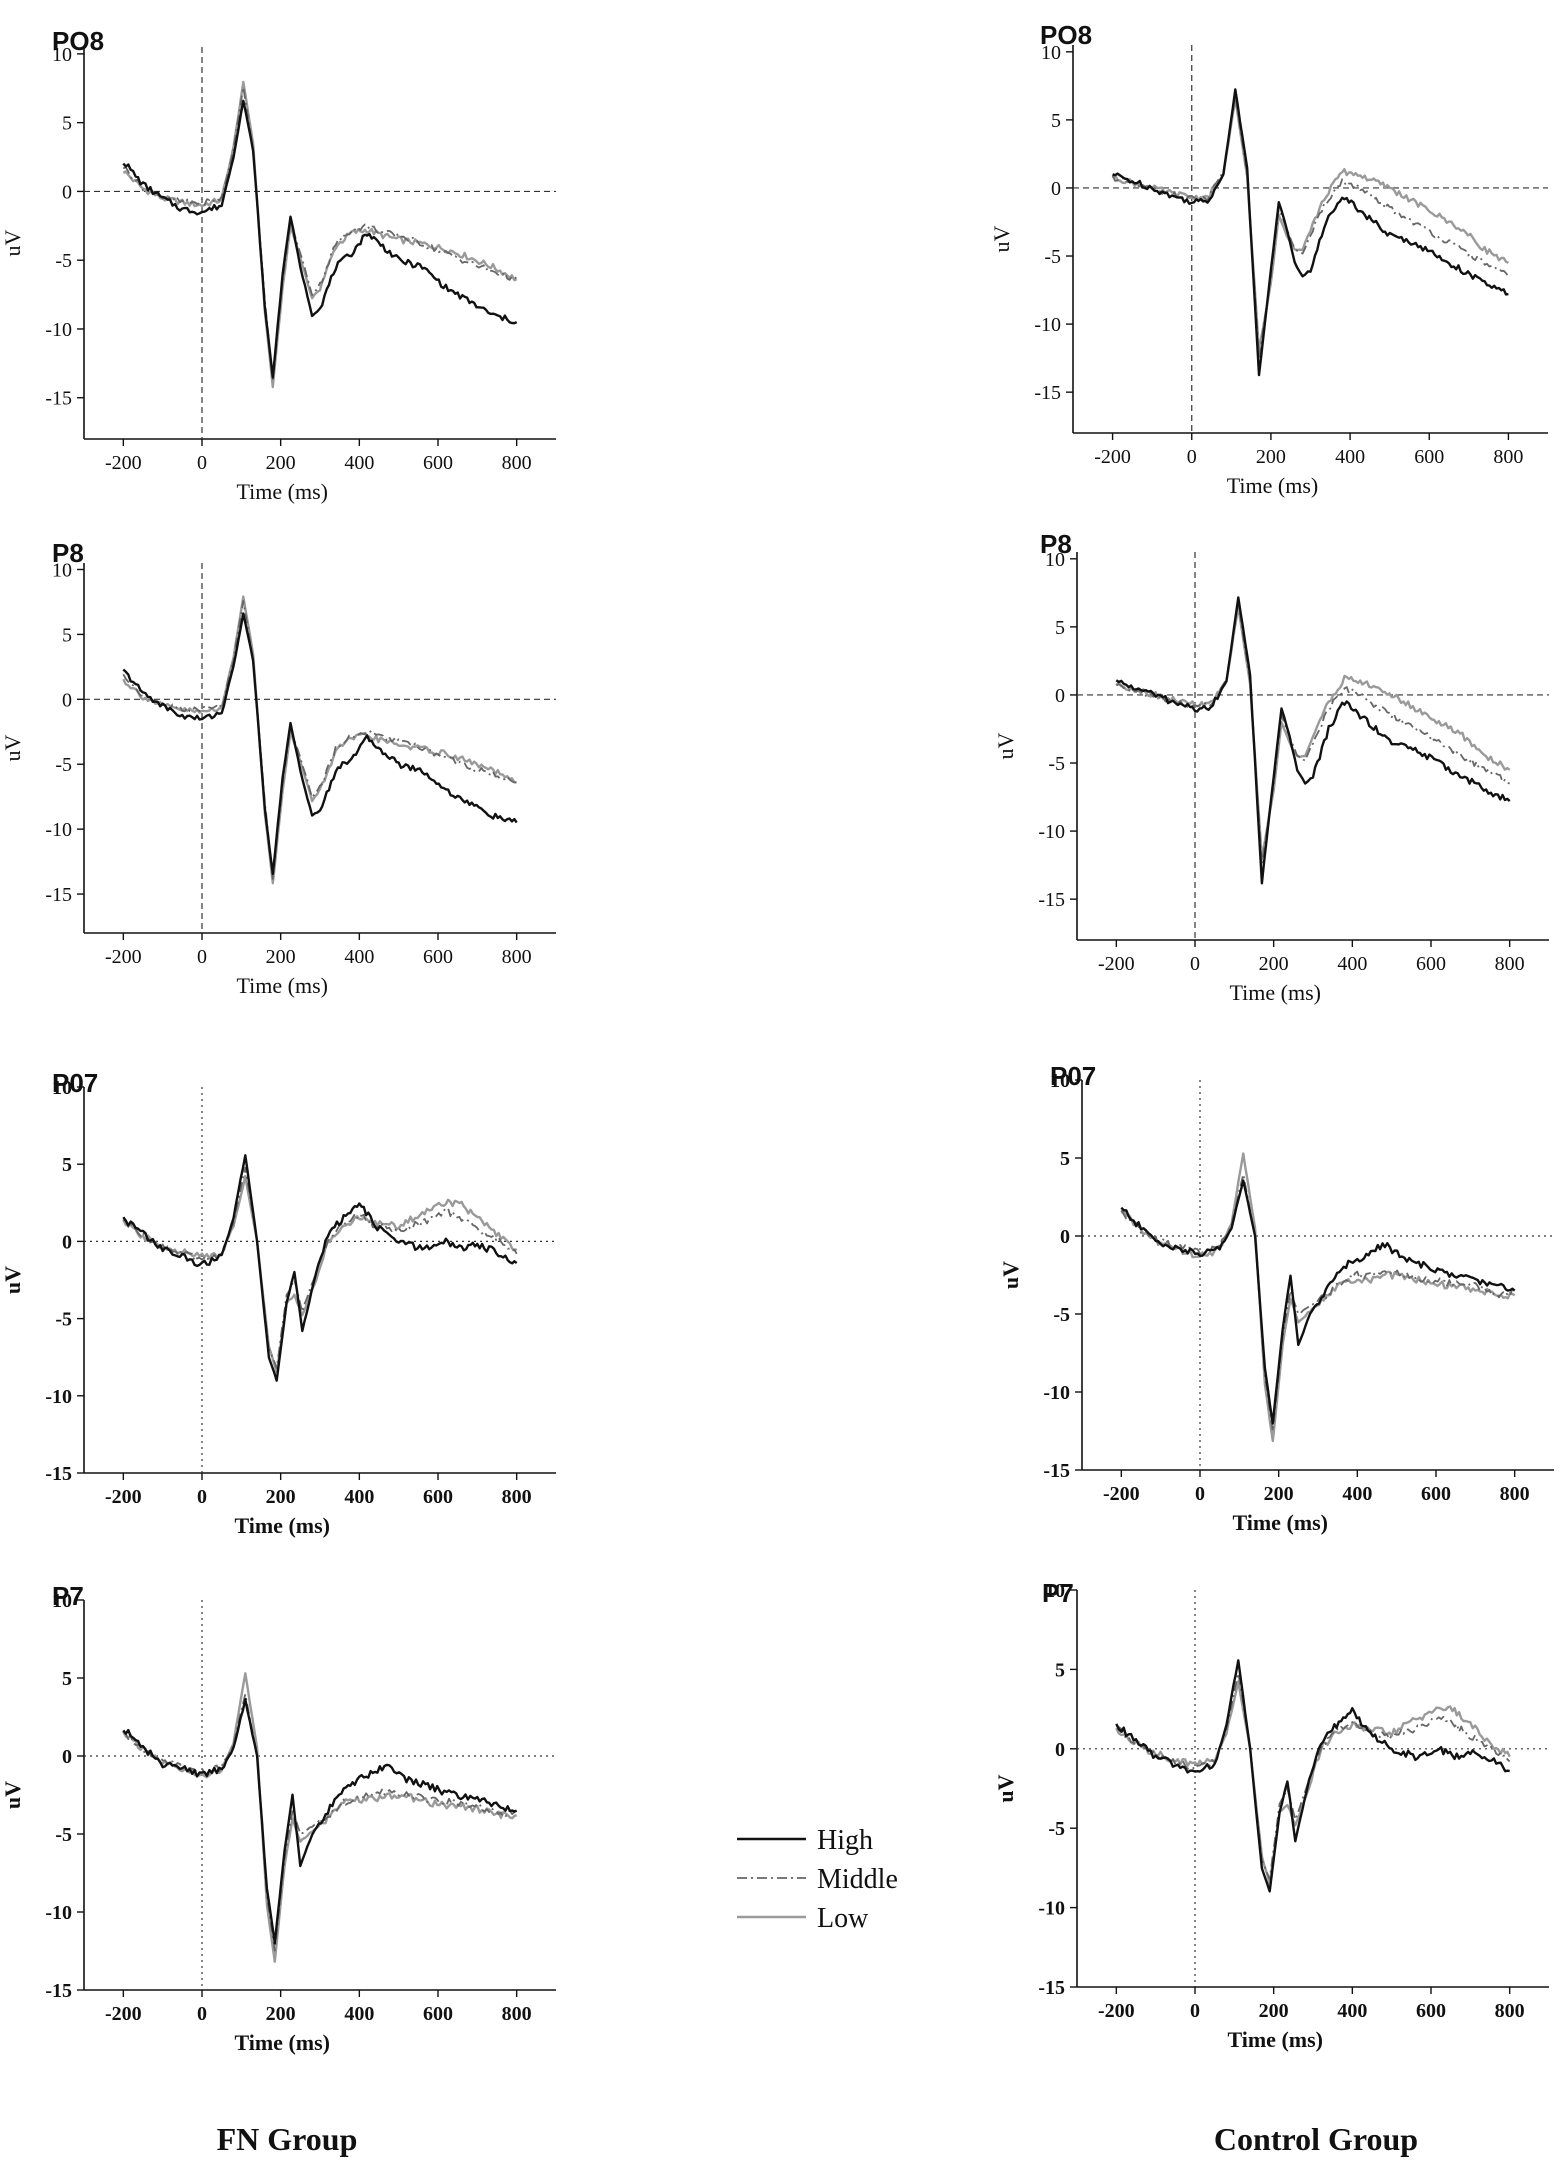 The height and width of the screenshot is (2168, 1559). I want to click on group-label-control: Control Group, so click(1316, 2139).